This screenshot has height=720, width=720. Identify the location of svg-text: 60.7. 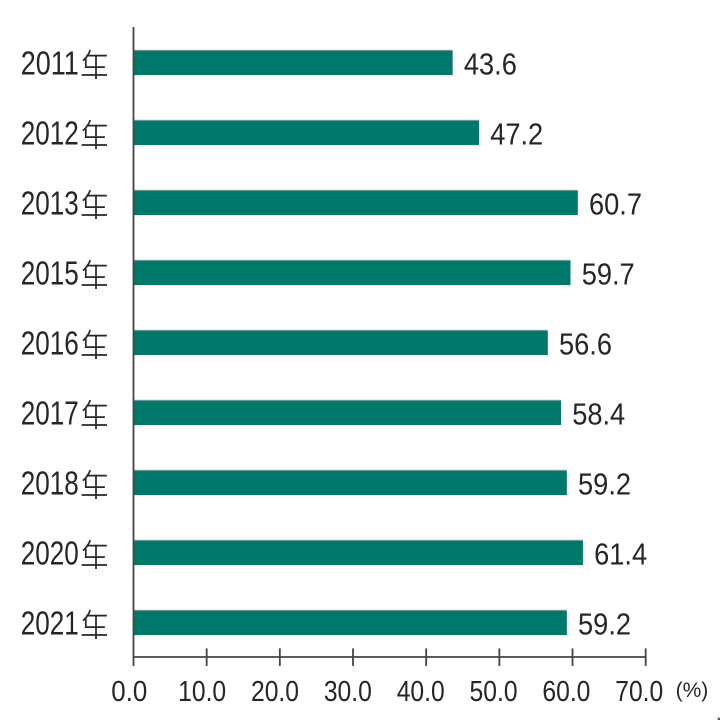
(615, 204).